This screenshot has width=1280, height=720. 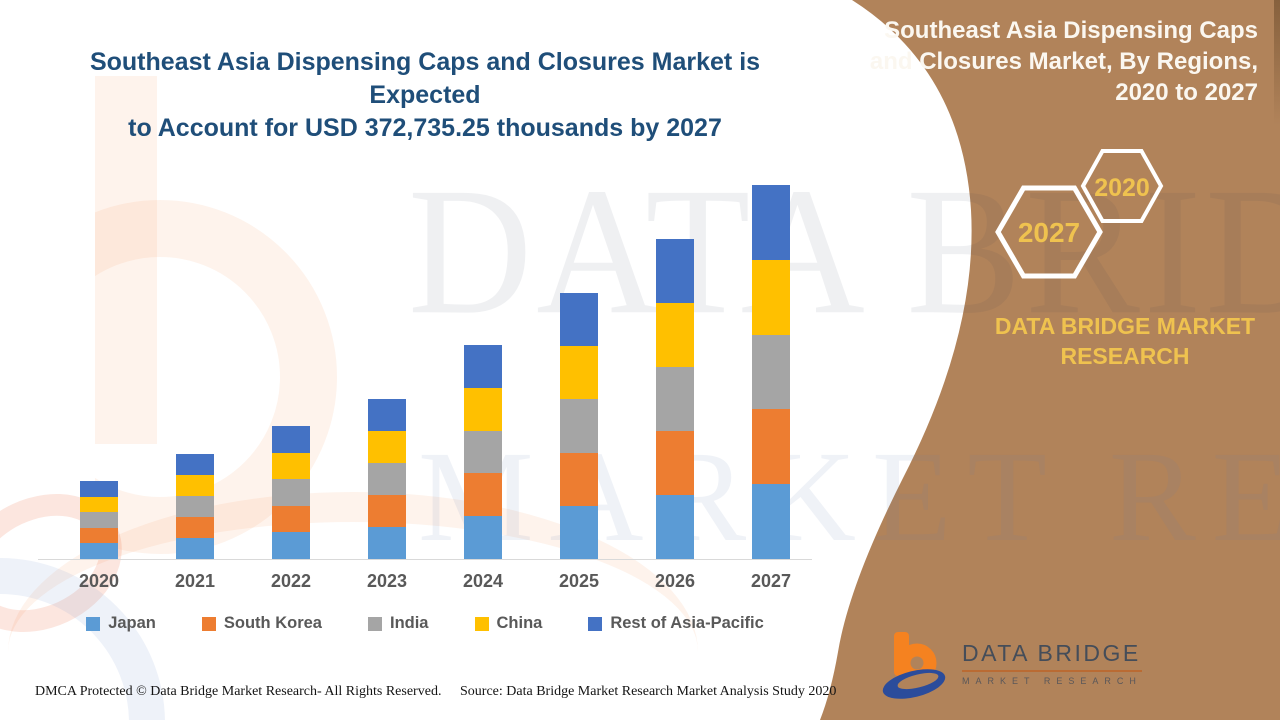 What do you see at coordinates (771, 297) in the screenshot?
I see `bar-2027-segment-china` at bounding box center [771, 297].